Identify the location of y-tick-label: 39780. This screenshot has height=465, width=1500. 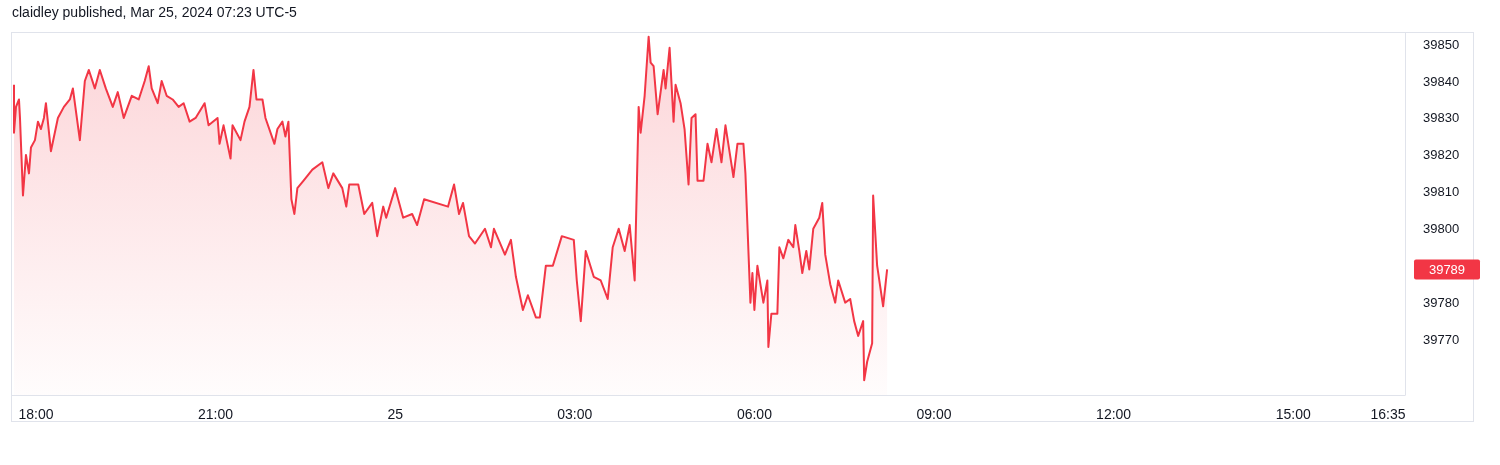
(1441, 303).